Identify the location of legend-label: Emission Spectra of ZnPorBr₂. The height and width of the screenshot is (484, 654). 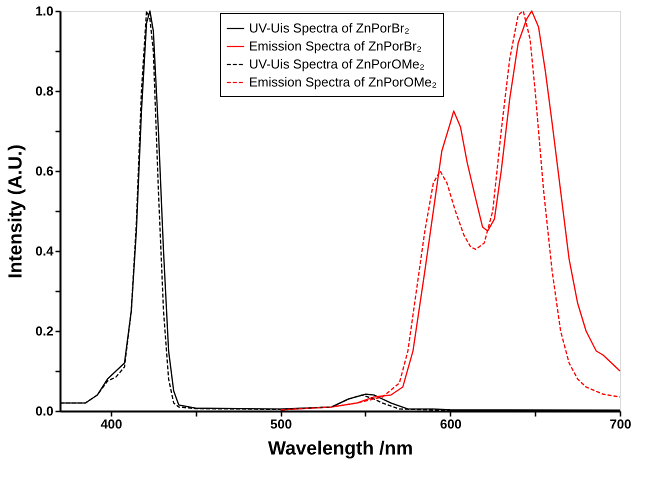
(335, 46).